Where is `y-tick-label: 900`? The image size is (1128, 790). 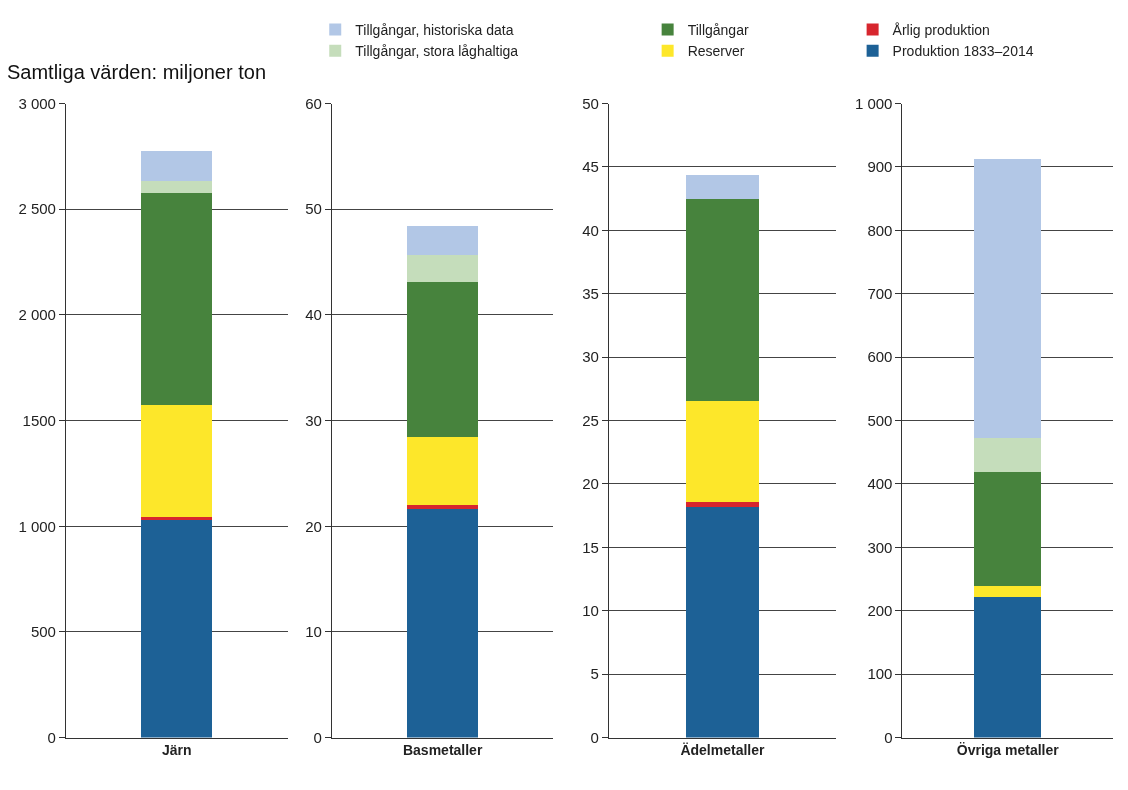 y-tick-label: 900 is located at coordinates (880, 167).